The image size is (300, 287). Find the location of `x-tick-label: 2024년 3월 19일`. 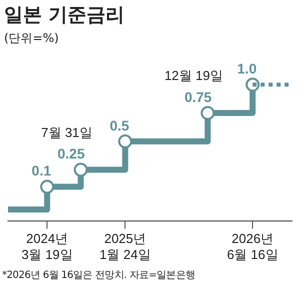

x-tick-label: 2024년 3월 19일 is located at coordinates (47, 246).